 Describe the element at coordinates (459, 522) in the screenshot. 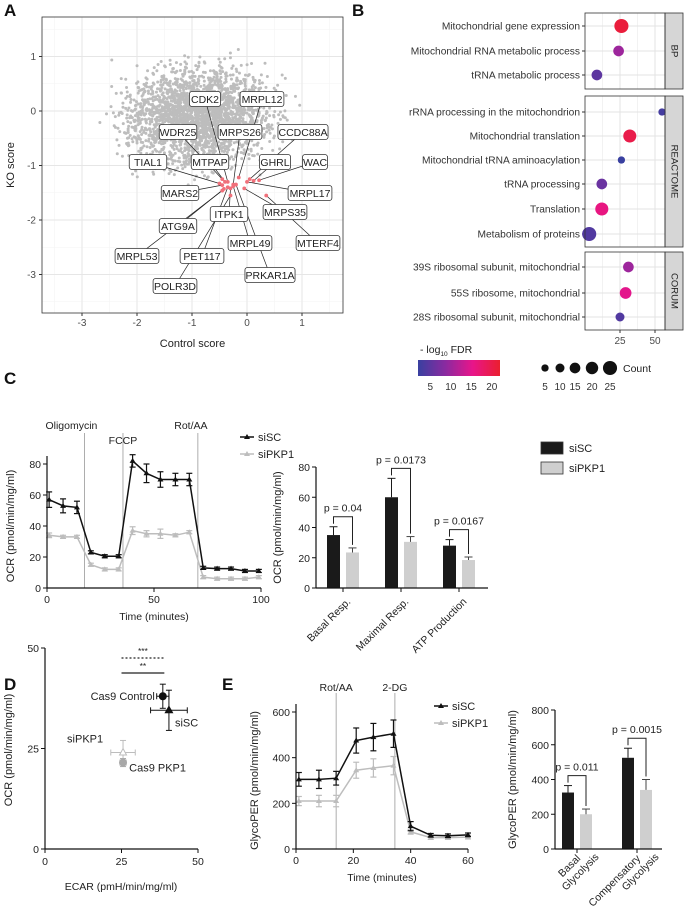

I see `p-value-label: p = 0.0167` at that location.